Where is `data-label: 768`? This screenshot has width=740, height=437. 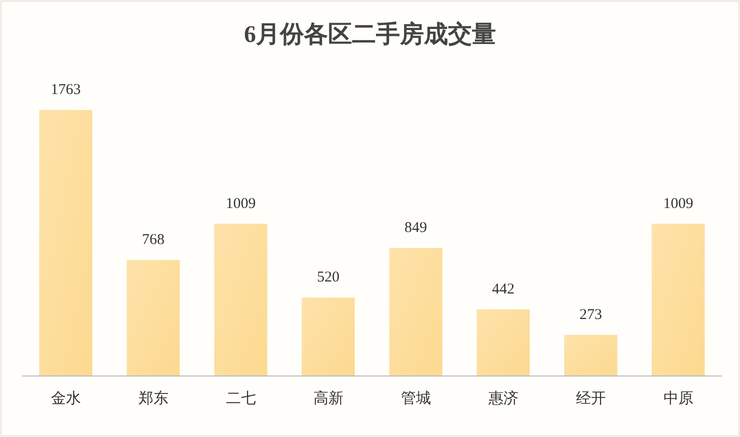
data-label: 768 is located at coordinates (153, 240).